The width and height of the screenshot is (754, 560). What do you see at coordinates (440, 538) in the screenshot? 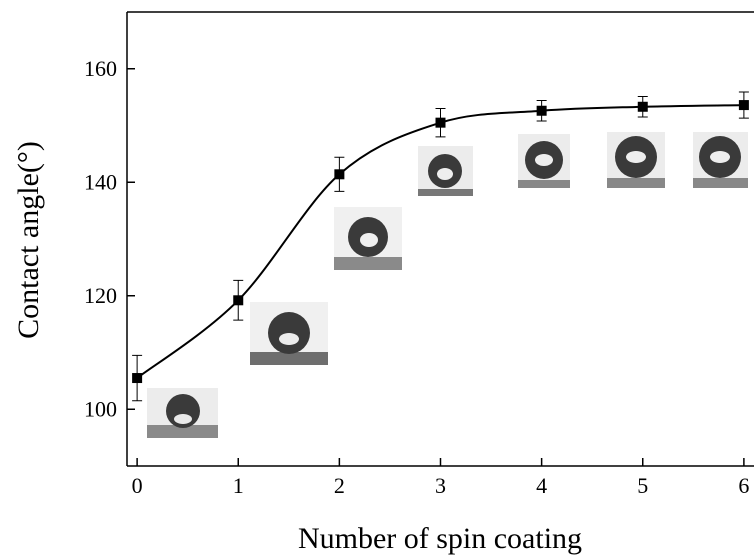
I see `x-axis-title: Number of spin coating` at bounding box center [440, 538].